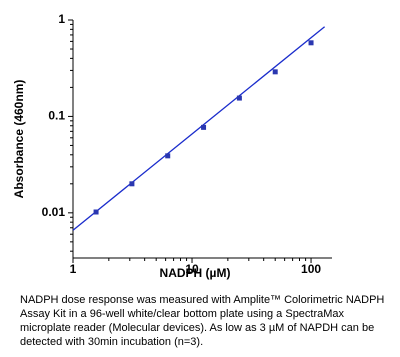 The image size is (400, 357). Describe the element at coordinates (61, 19) in the screenshot. I see `y-tick-label: 1` at that location.